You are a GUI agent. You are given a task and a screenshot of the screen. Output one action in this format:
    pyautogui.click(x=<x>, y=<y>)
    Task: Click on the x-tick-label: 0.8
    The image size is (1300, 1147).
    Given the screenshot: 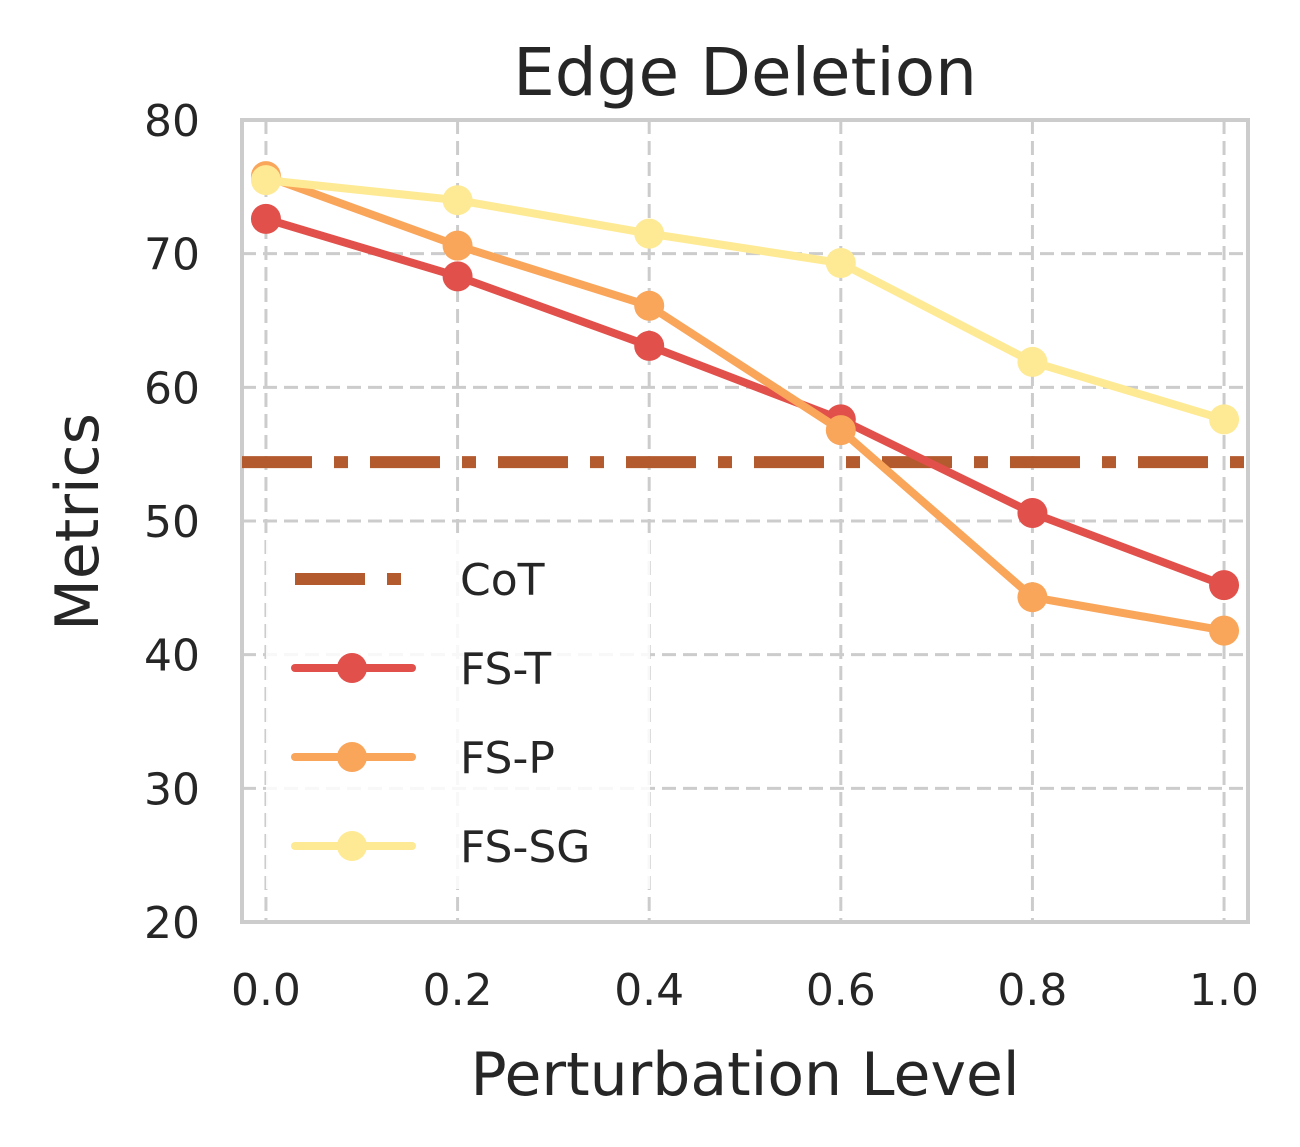 What is the action you would take?
    pyautogui.click(x=1032, y=990)
    